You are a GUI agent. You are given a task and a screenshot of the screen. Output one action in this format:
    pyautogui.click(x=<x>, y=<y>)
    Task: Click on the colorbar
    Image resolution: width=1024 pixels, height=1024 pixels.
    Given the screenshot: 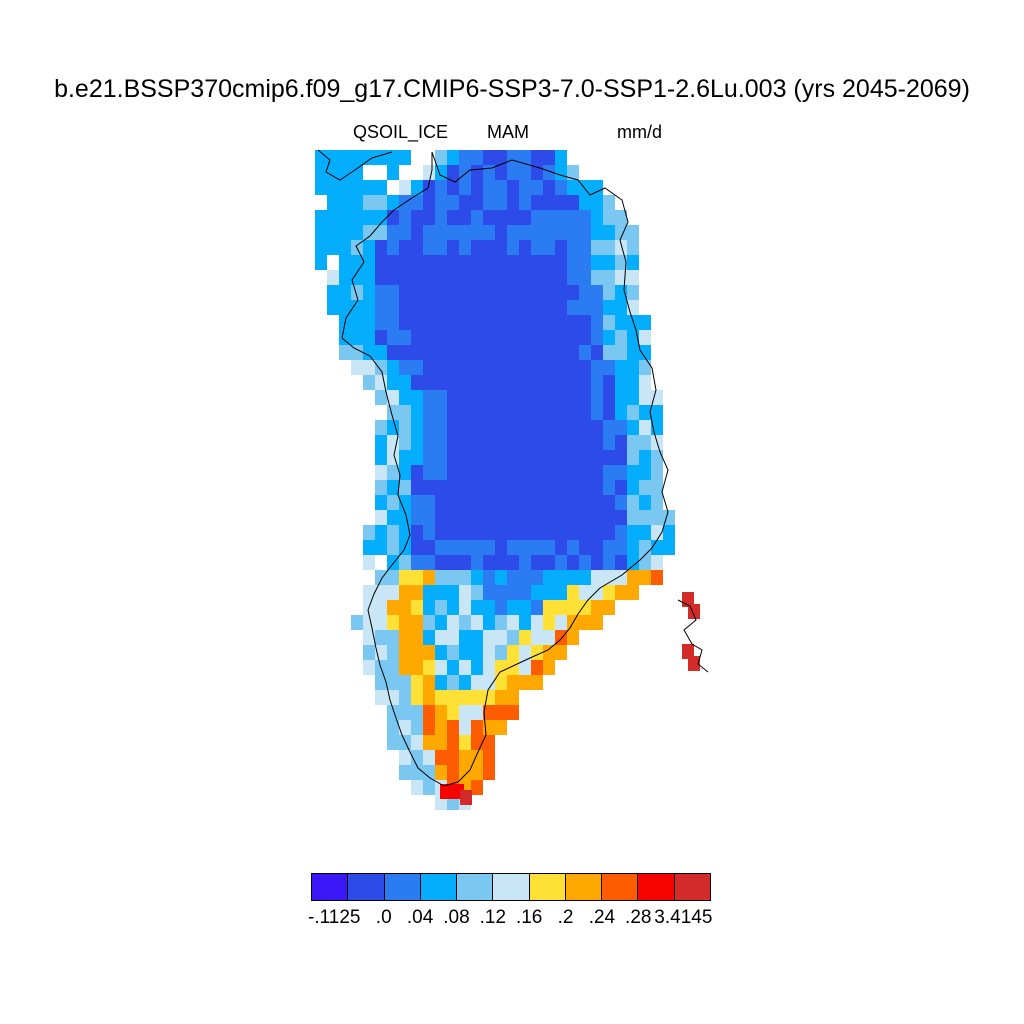 What is the action you would take?
    pyautogui.click(x=511, y=887)
    